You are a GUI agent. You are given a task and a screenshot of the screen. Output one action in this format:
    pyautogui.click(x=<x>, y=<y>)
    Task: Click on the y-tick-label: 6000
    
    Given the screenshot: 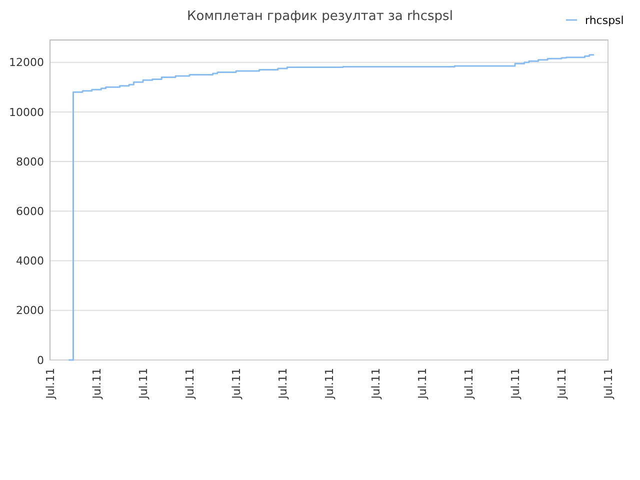 What is the action you would take?
    pyautogui.click(x=30, y=211)
    